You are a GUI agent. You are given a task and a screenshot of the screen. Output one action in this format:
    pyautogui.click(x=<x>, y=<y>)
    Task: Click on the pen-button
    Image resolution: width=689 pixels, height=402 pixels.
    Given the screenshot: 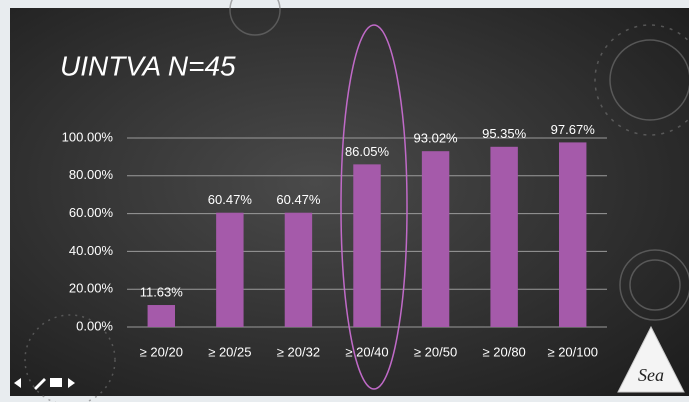 What is the action you would take?
    pyautogui.click(x=40, y=384)
    